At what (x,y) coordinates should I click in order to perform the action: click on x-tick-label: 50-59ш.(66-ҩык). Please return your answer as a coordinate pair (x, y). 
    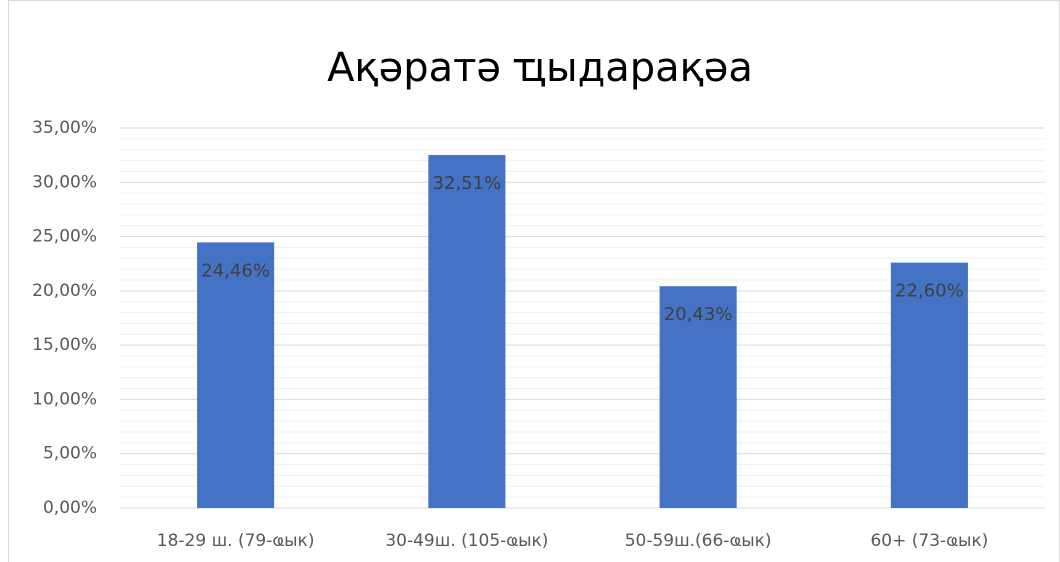
    Looking at the image, I should click on (698, 541).